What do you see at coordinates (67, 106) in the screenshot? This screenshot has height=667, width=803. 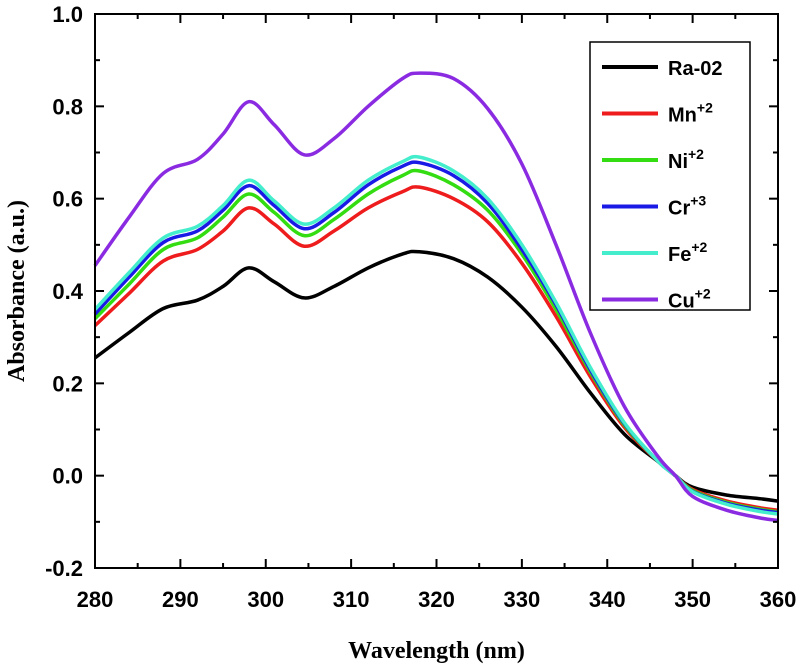 I see `y-tick-label: 0.8` at bounding box center [67, 106].